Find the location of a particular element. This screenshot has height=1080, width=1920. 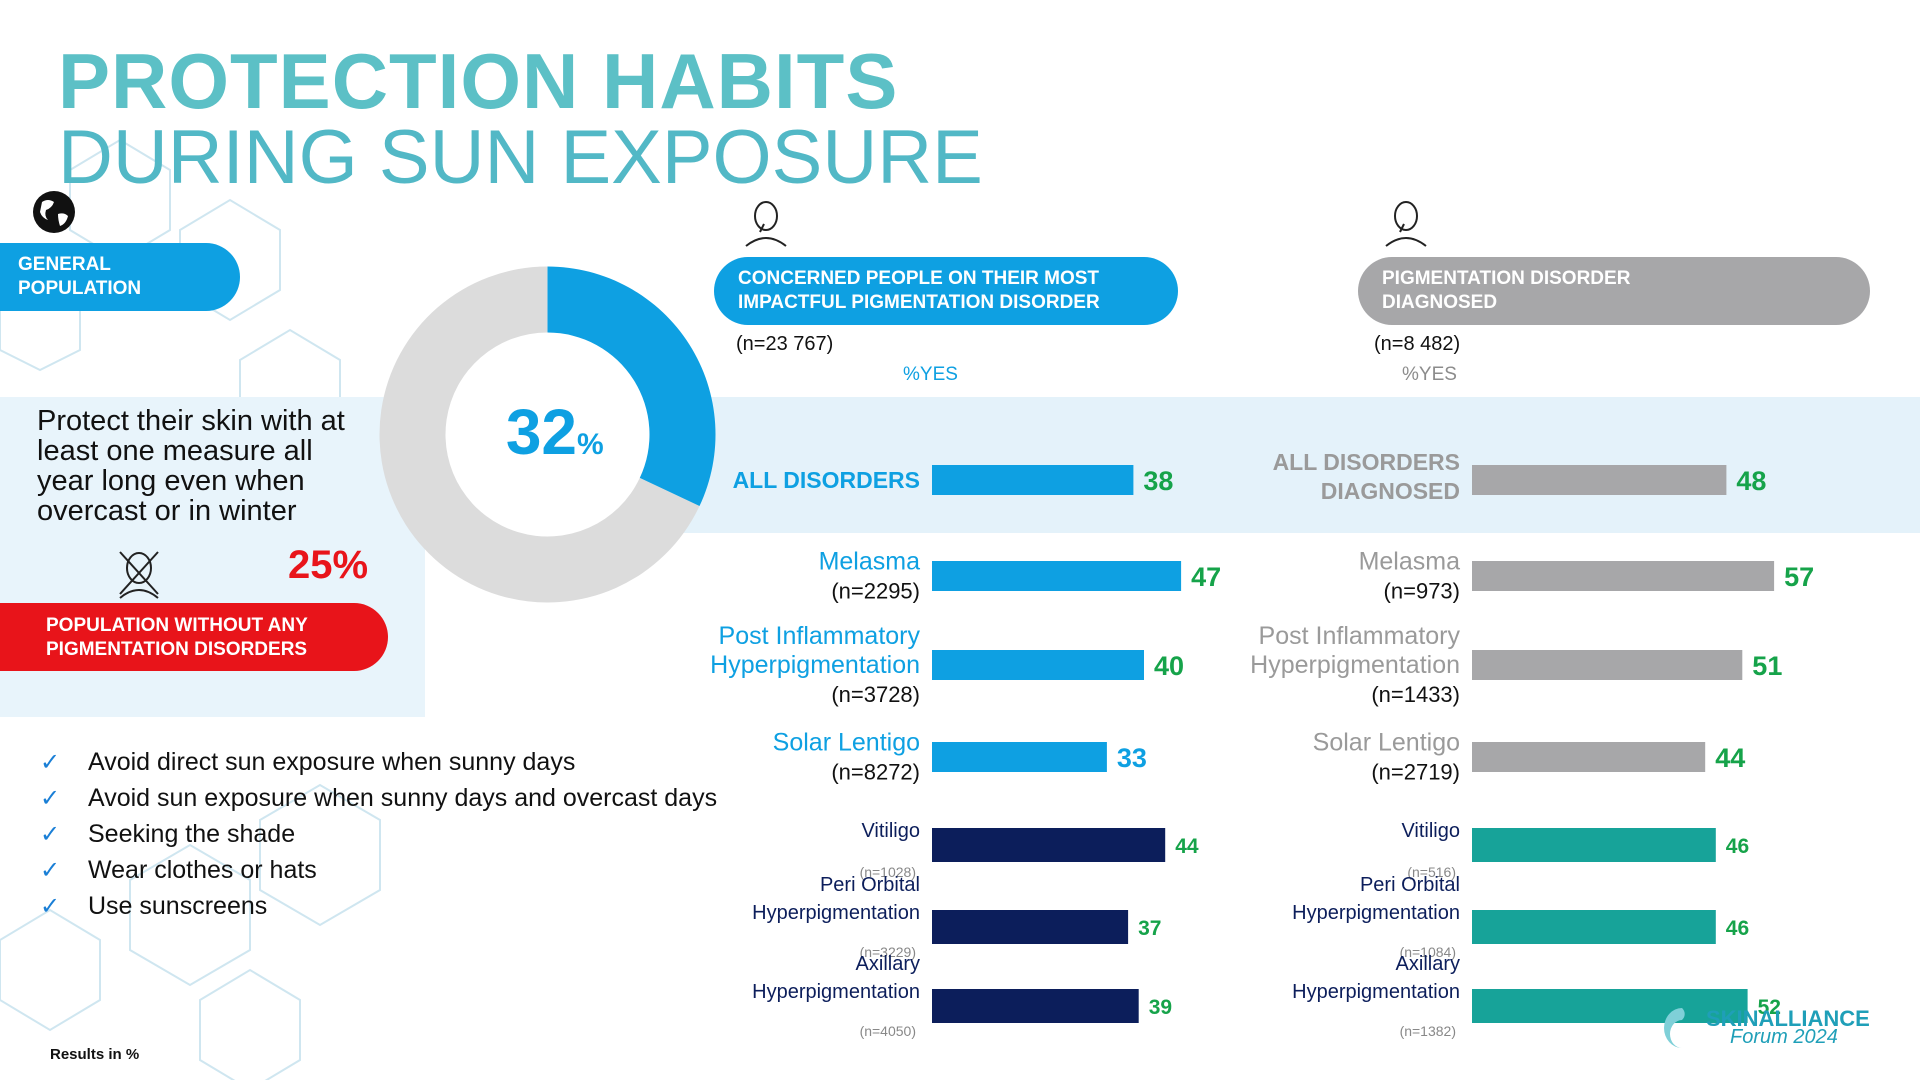

category-sample-size: (n=1028) is located at coordinates (888, 872).